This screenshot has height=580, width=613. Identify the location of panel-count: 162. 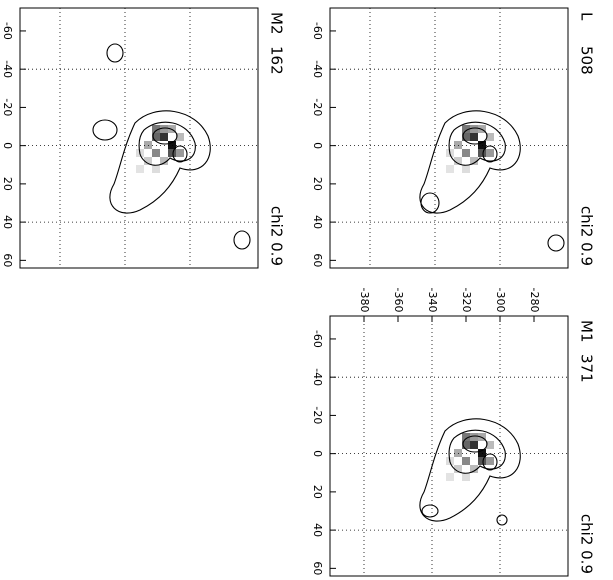
(277, 60).